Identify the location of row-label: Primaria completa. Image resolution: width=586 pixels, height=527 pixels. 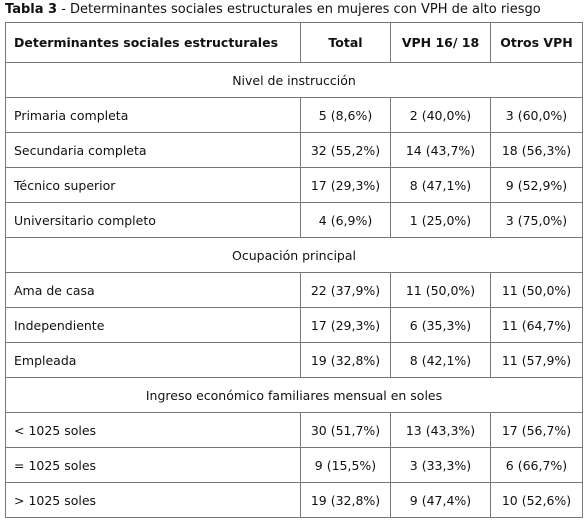
(153, 115).